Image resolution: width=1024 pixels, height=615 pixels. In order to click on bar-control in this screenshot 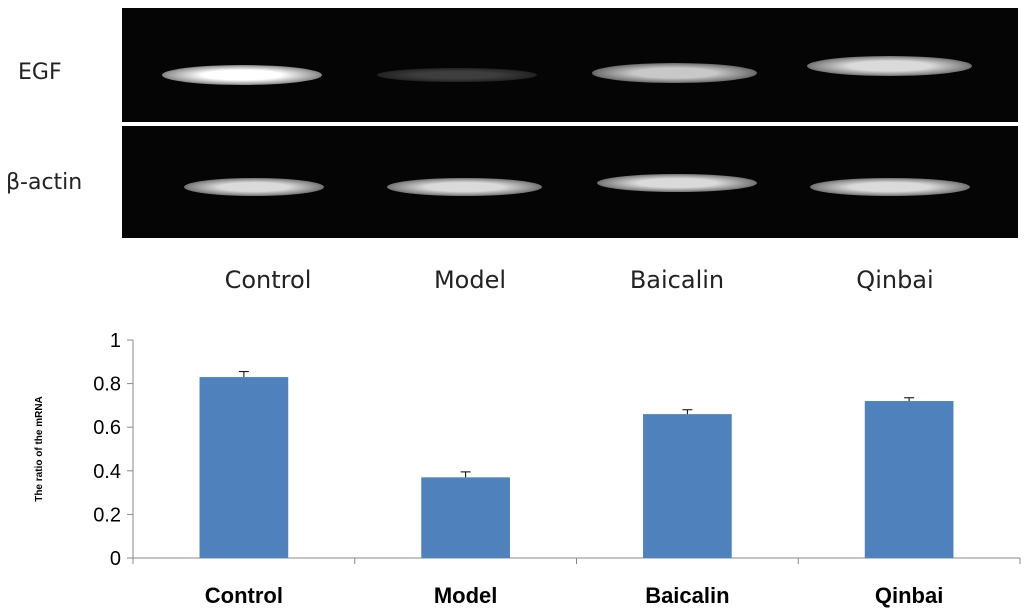, I will do `click(244, 467)`.